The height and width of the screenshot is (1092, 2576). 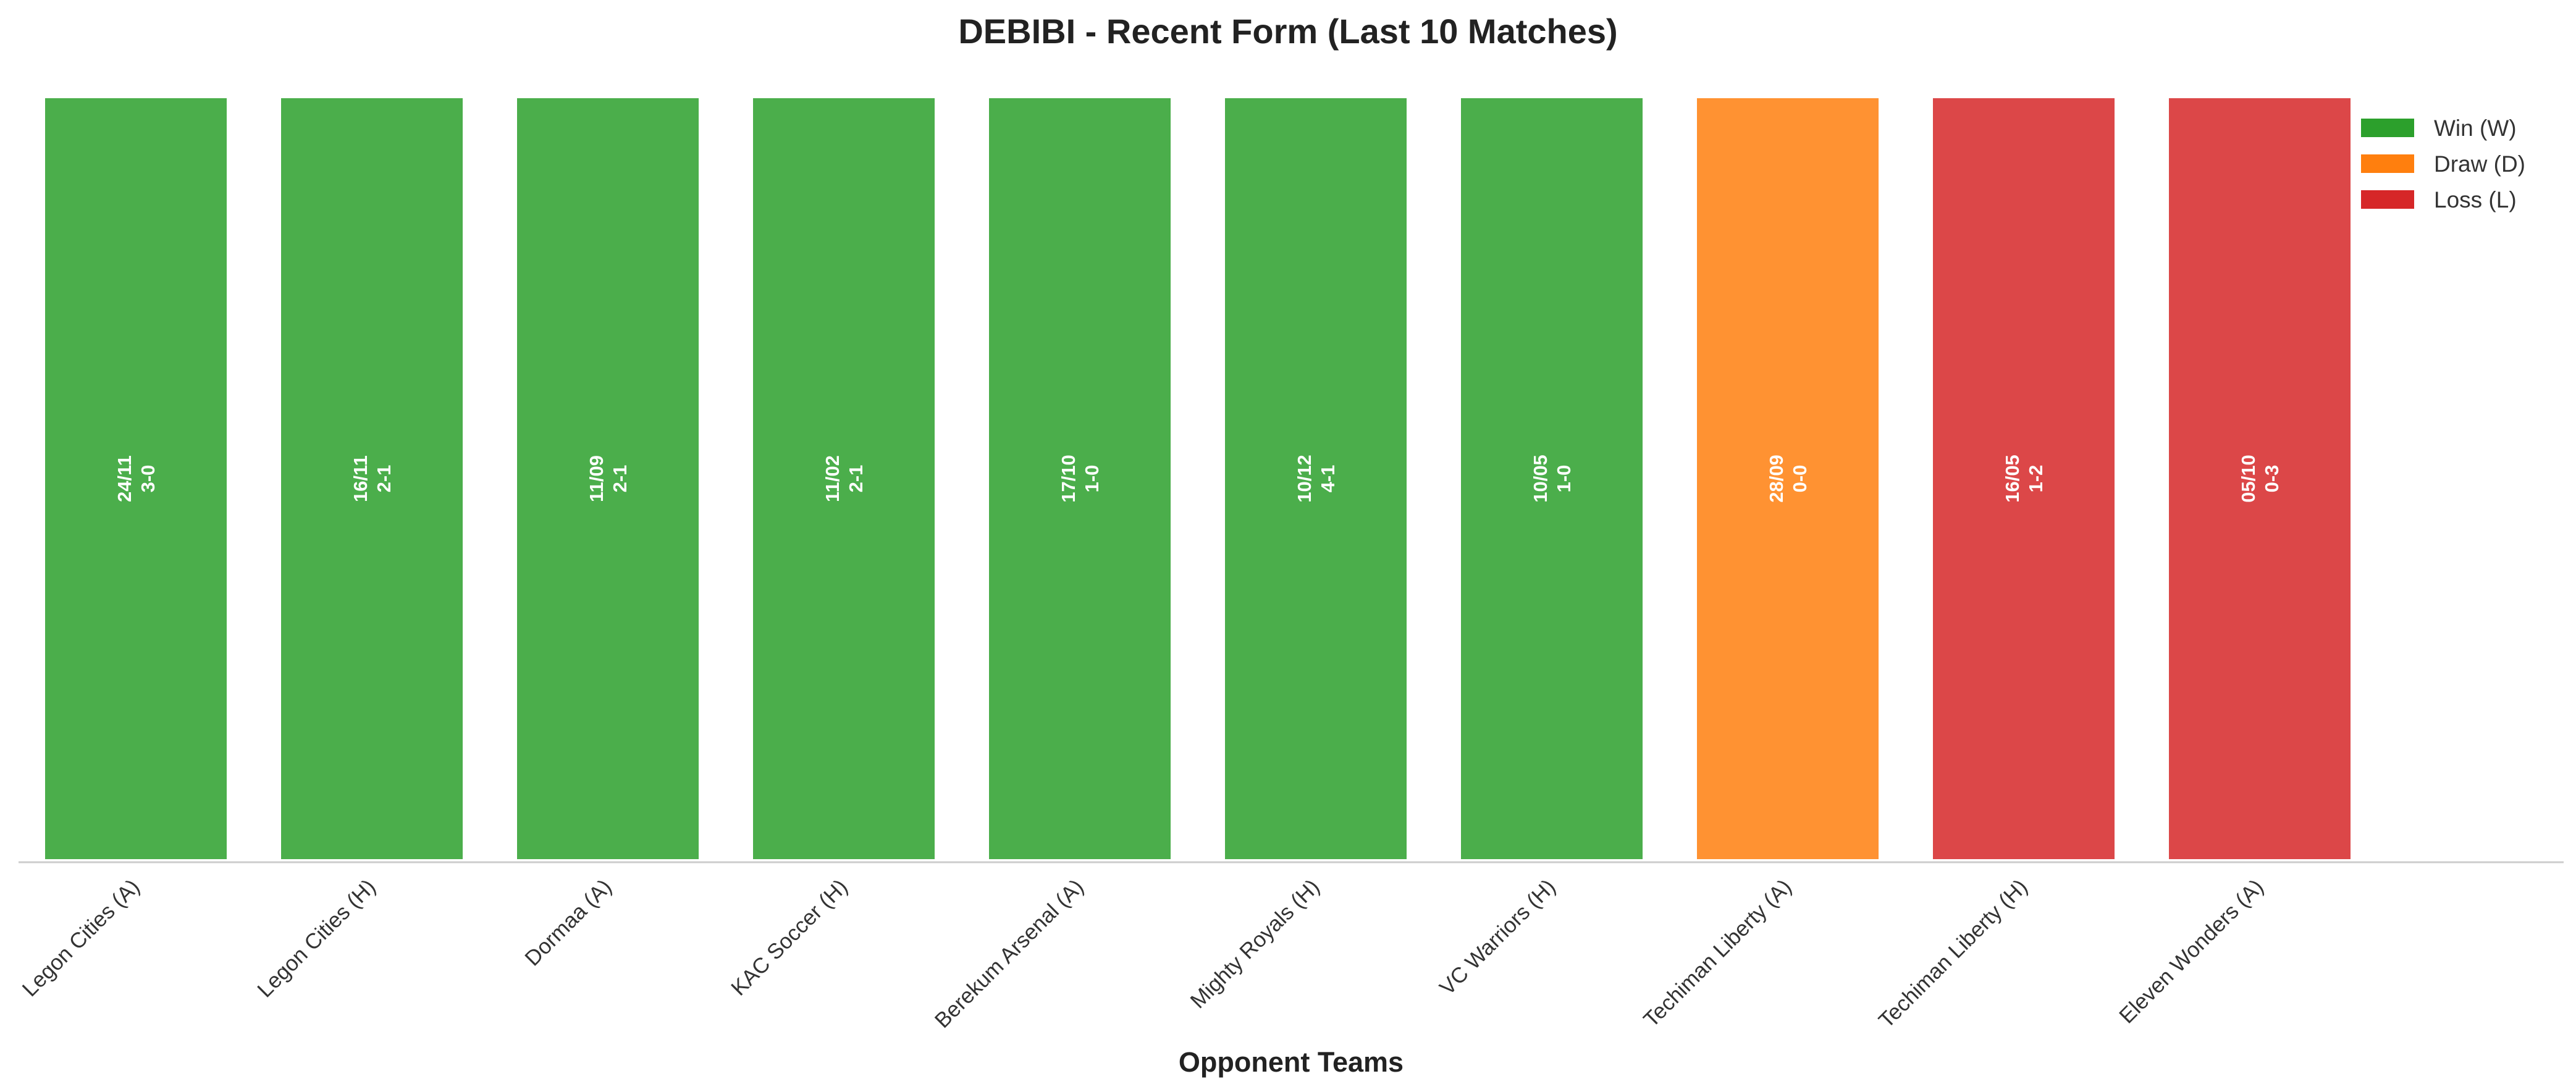 What do you see at coordinates (568, 923) in the screenshot?
I see `x-tick-label-3: Dormaa (A)` at bounding box center [568, 923].